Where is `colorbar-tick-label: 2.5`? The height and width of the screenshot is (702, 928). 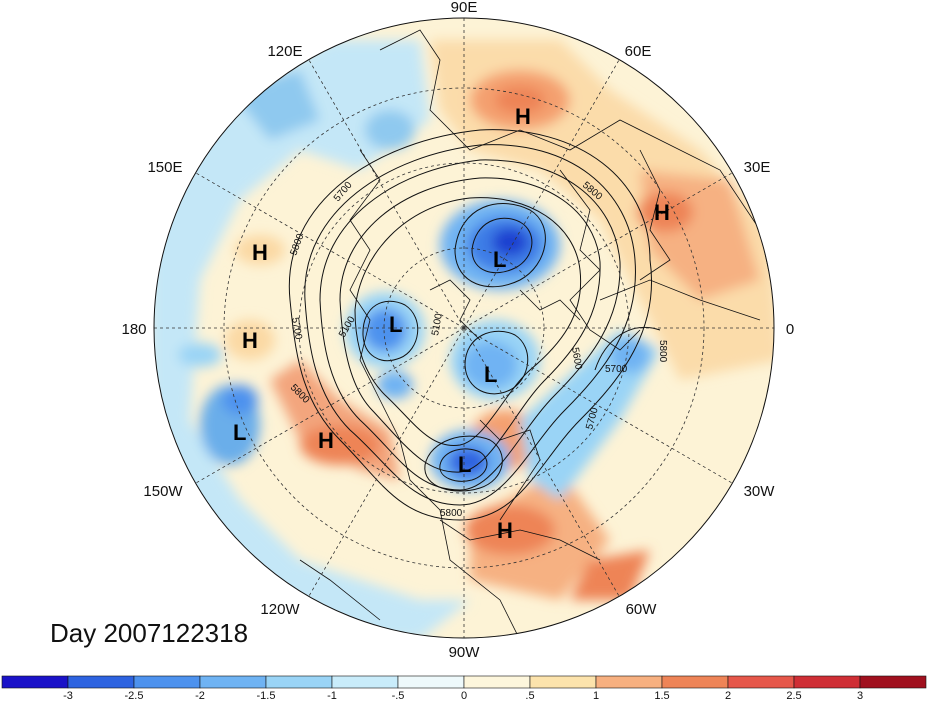
colorbar-tick-label: 2.5 is located at coordinates (793, 696).